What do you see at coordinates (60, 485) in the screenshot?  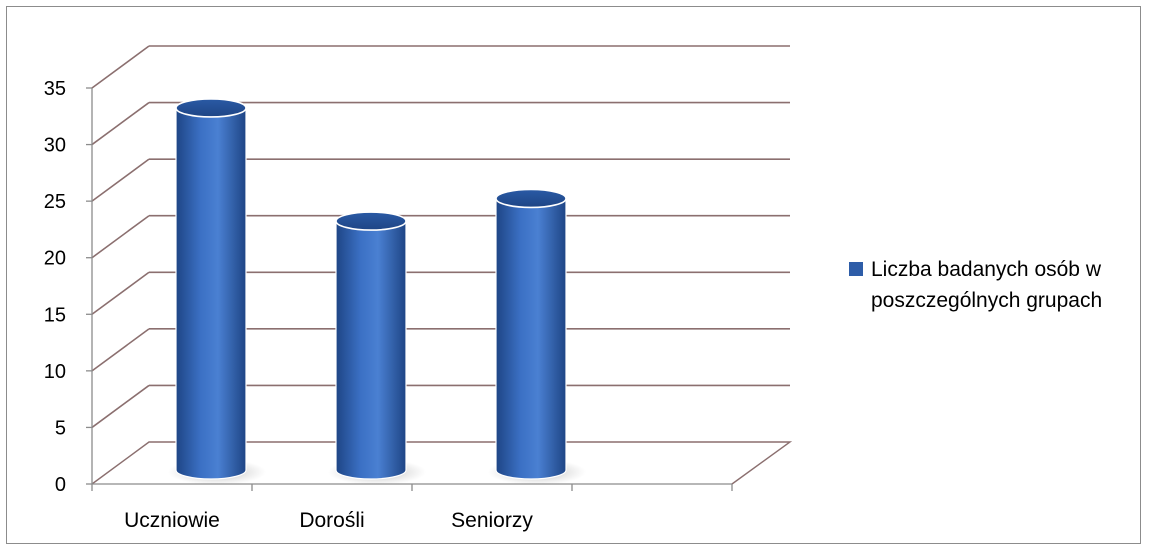 I see `y-tick-label: 0` at bounding box center [60, 485].